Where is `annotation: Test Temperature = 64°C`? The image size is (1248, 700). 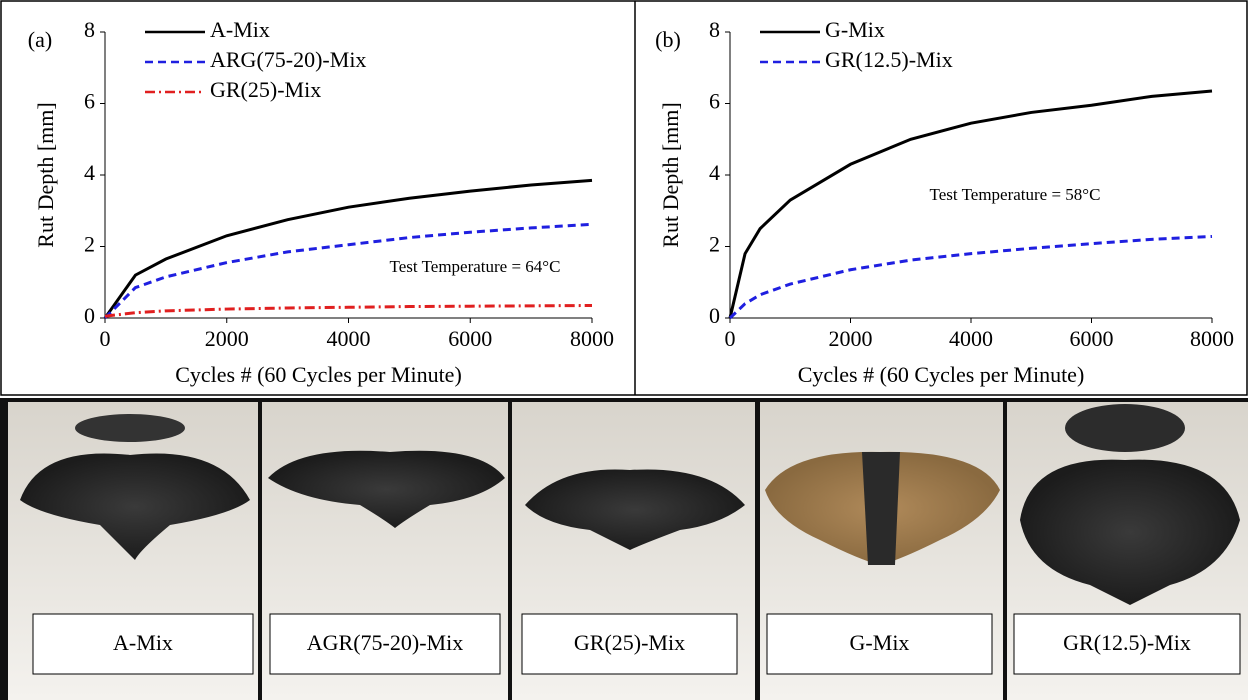
annotation: Test Temperature = 64°C is located at coordinates (475, 266).